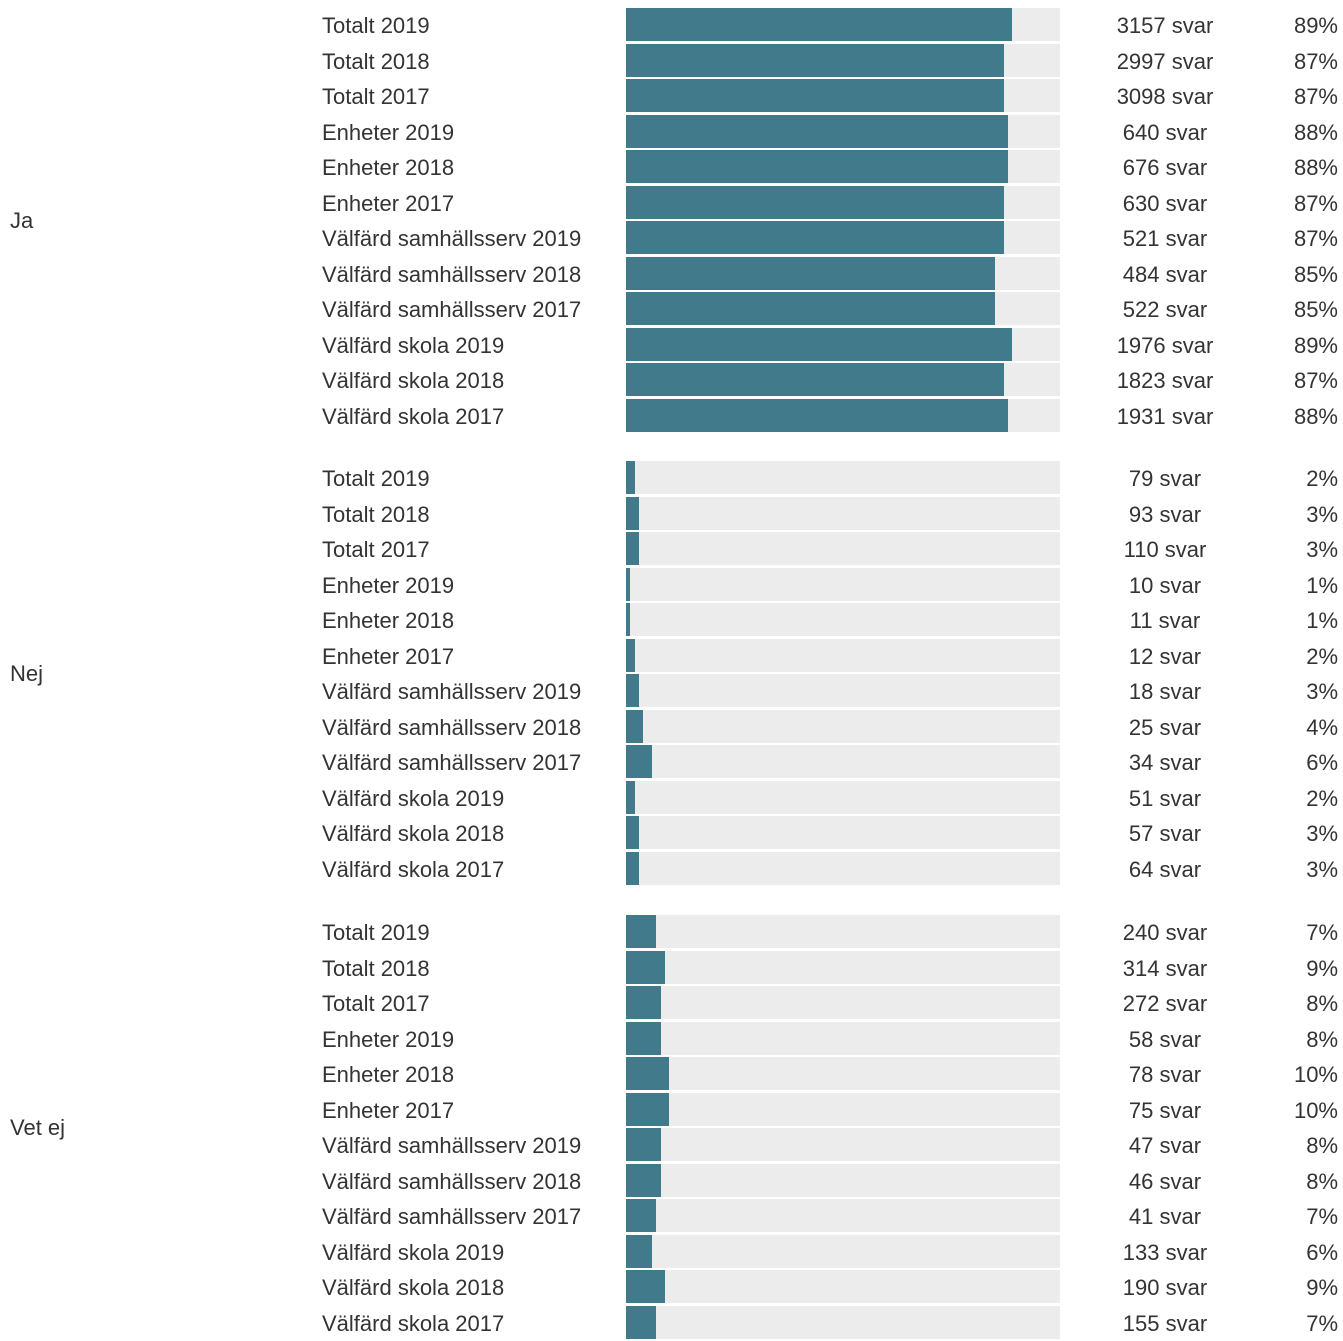 The image size is (1343, 1341). I want to click on bar-row: Välfärd samhällsserv 2017 41 svar 7%, so click(671, 1215).